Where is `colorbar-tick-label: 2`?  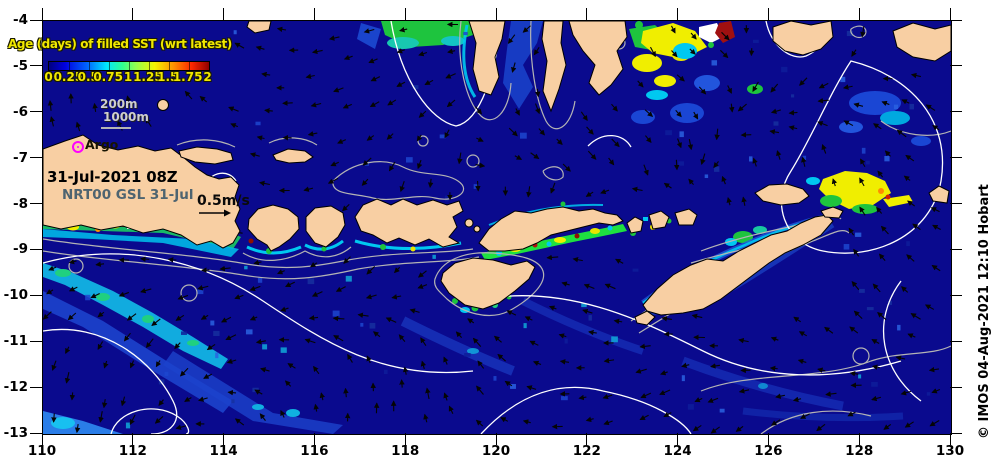
colorbar-tick-label: 2 is located at coordinates (207, 77).